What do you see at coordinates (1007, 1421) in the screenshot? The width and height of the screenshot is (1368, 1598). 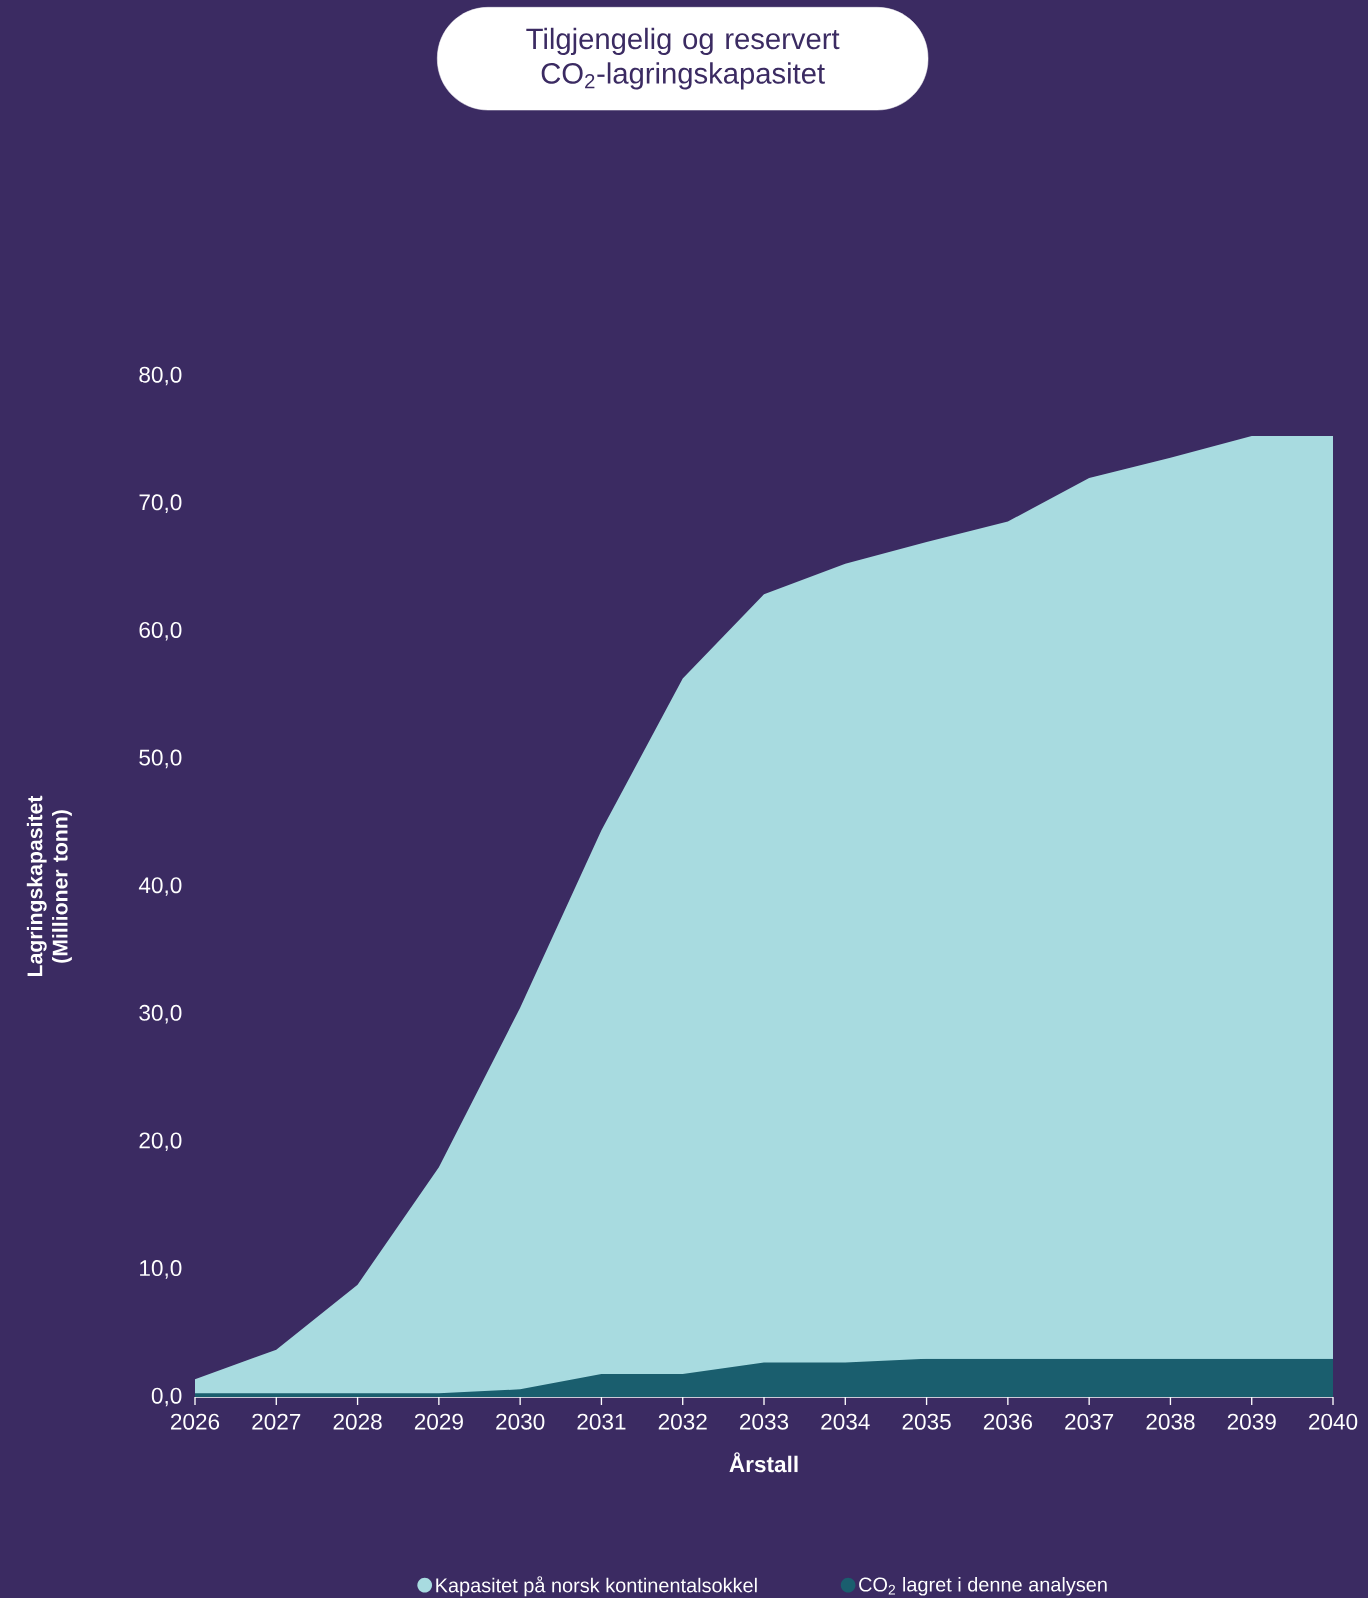 I see `x-tick-label: 2036` at bounding box center [1007, 1421].